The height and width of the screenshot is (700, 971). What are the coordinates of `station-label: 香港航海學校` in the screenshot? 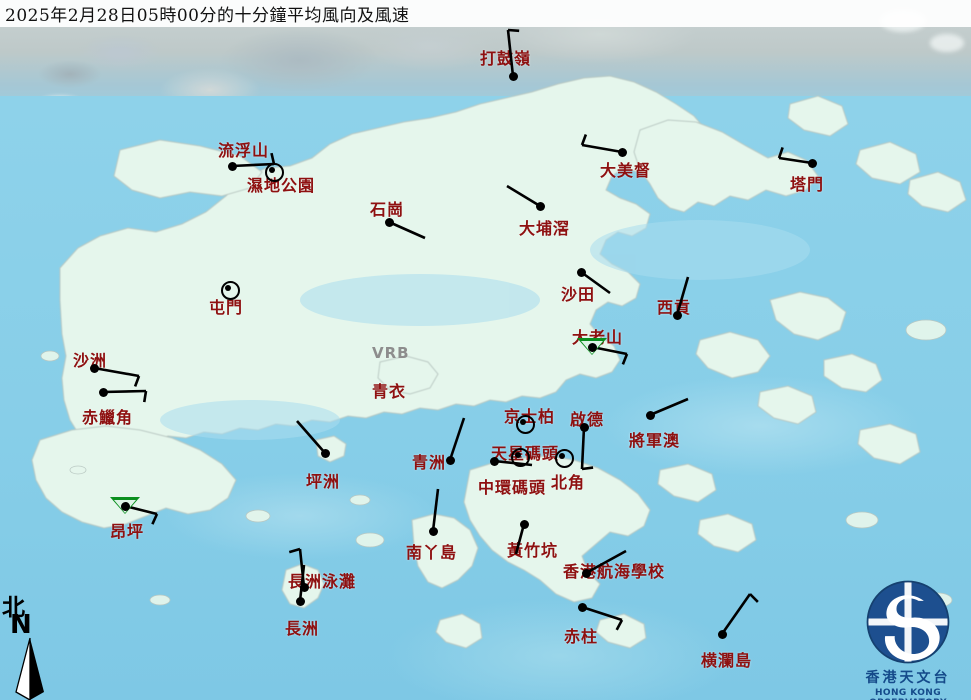 It's located at (614, 571).